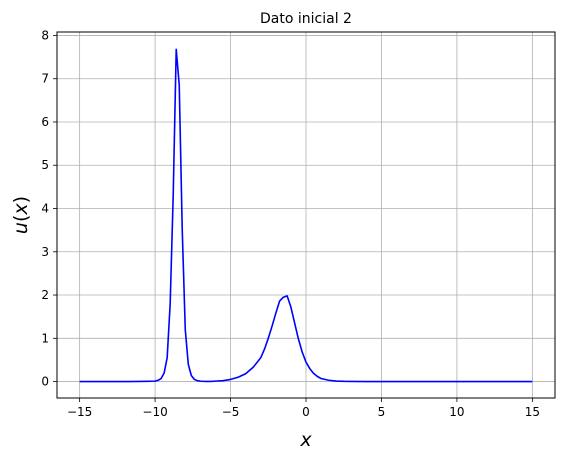 This screenshot has width=563, height=461. I want to click on y-tick-label: 6, so click(45, 122).